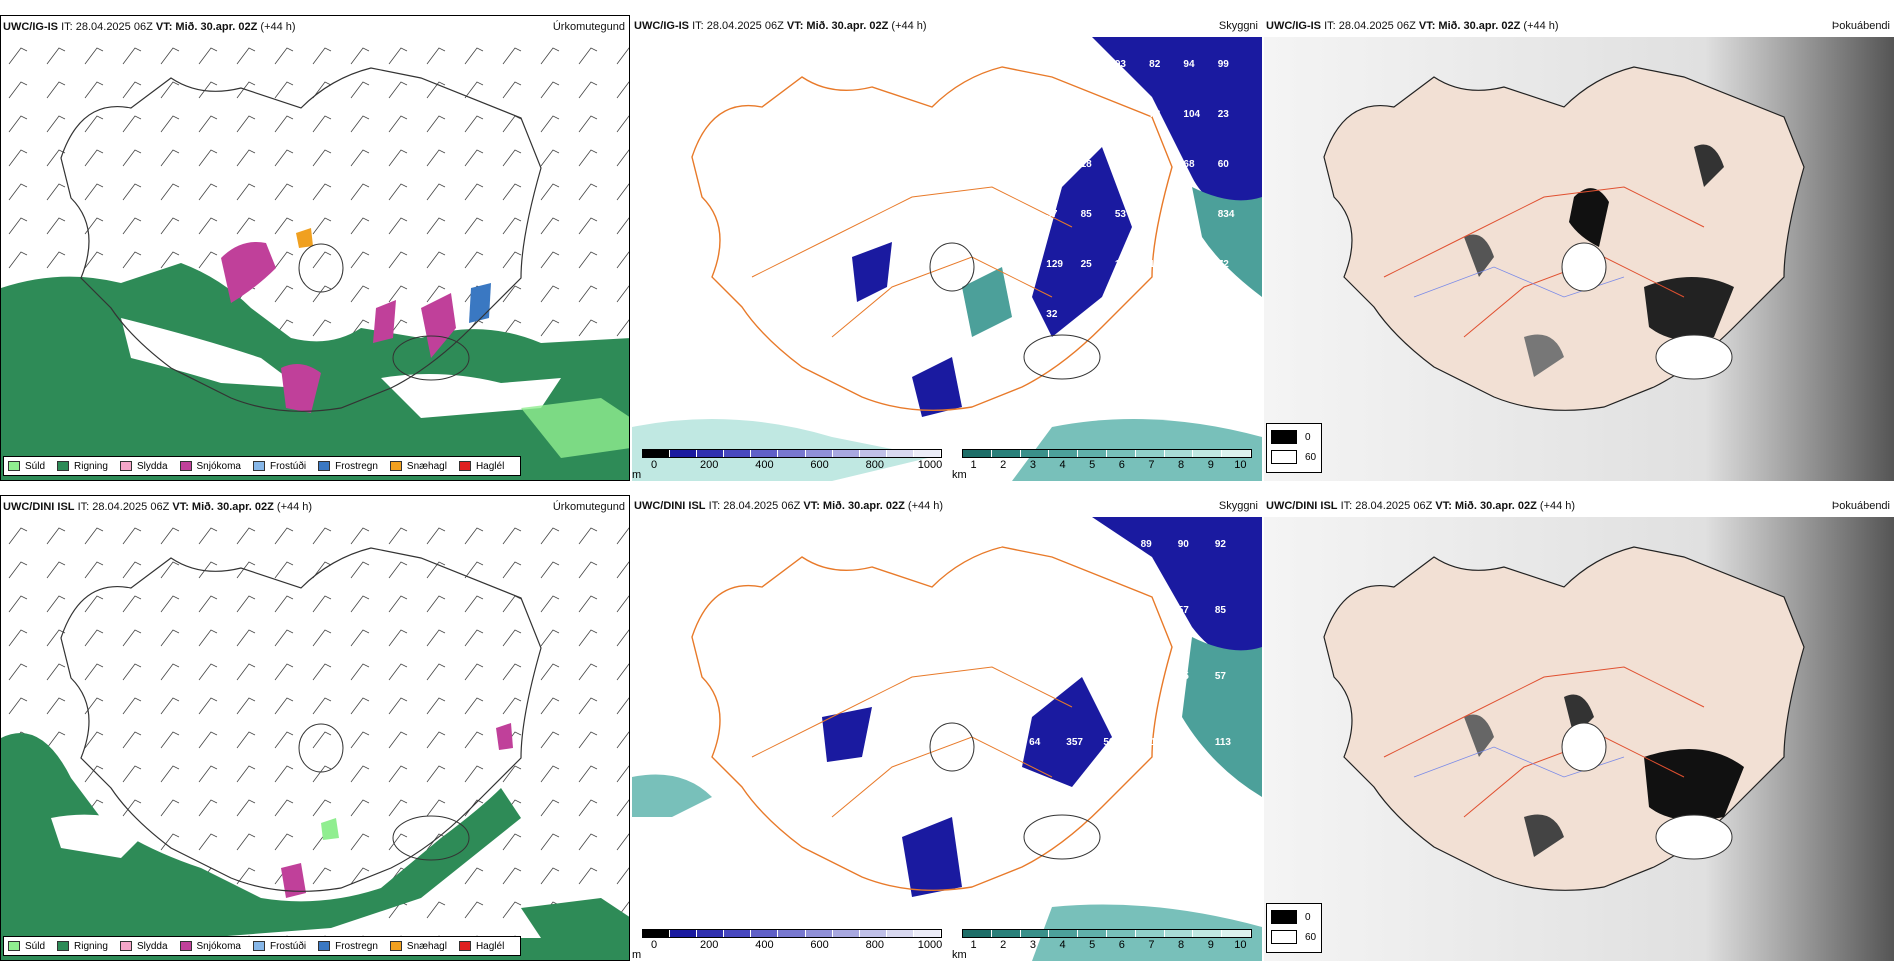 The image size is (1900, 961). What do you see at coordinates (1155, 214) in the screenshot?
I see `ceiling-value-label: 67` at bounding box center [1155, 214].